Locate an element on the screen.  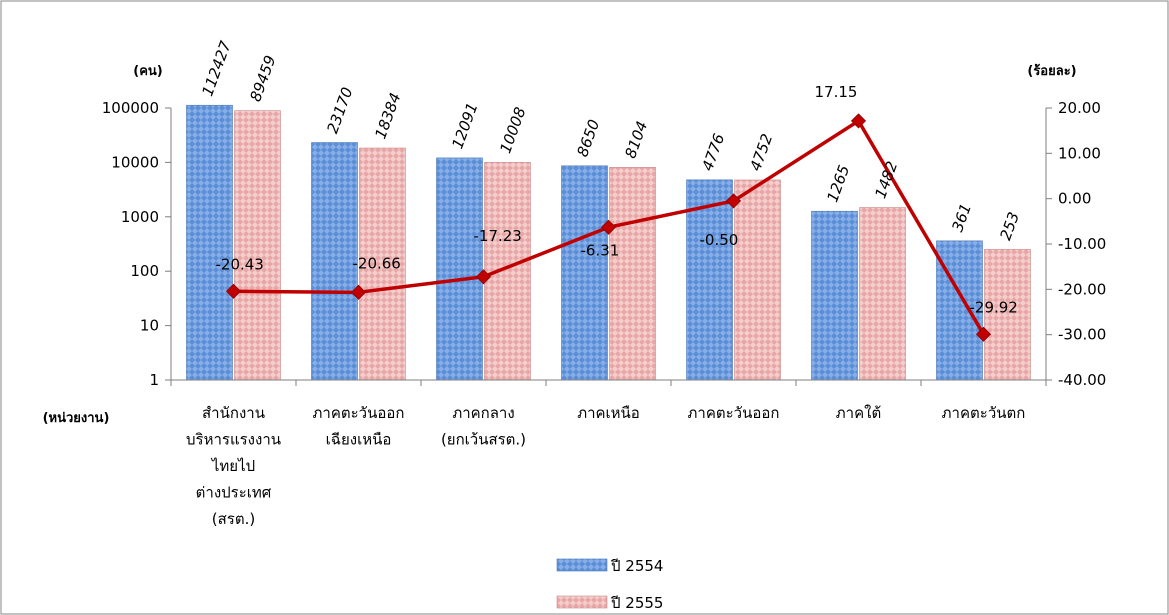
legend: ปี 2554 ปี 2555 is located at coordinates (609, 584).